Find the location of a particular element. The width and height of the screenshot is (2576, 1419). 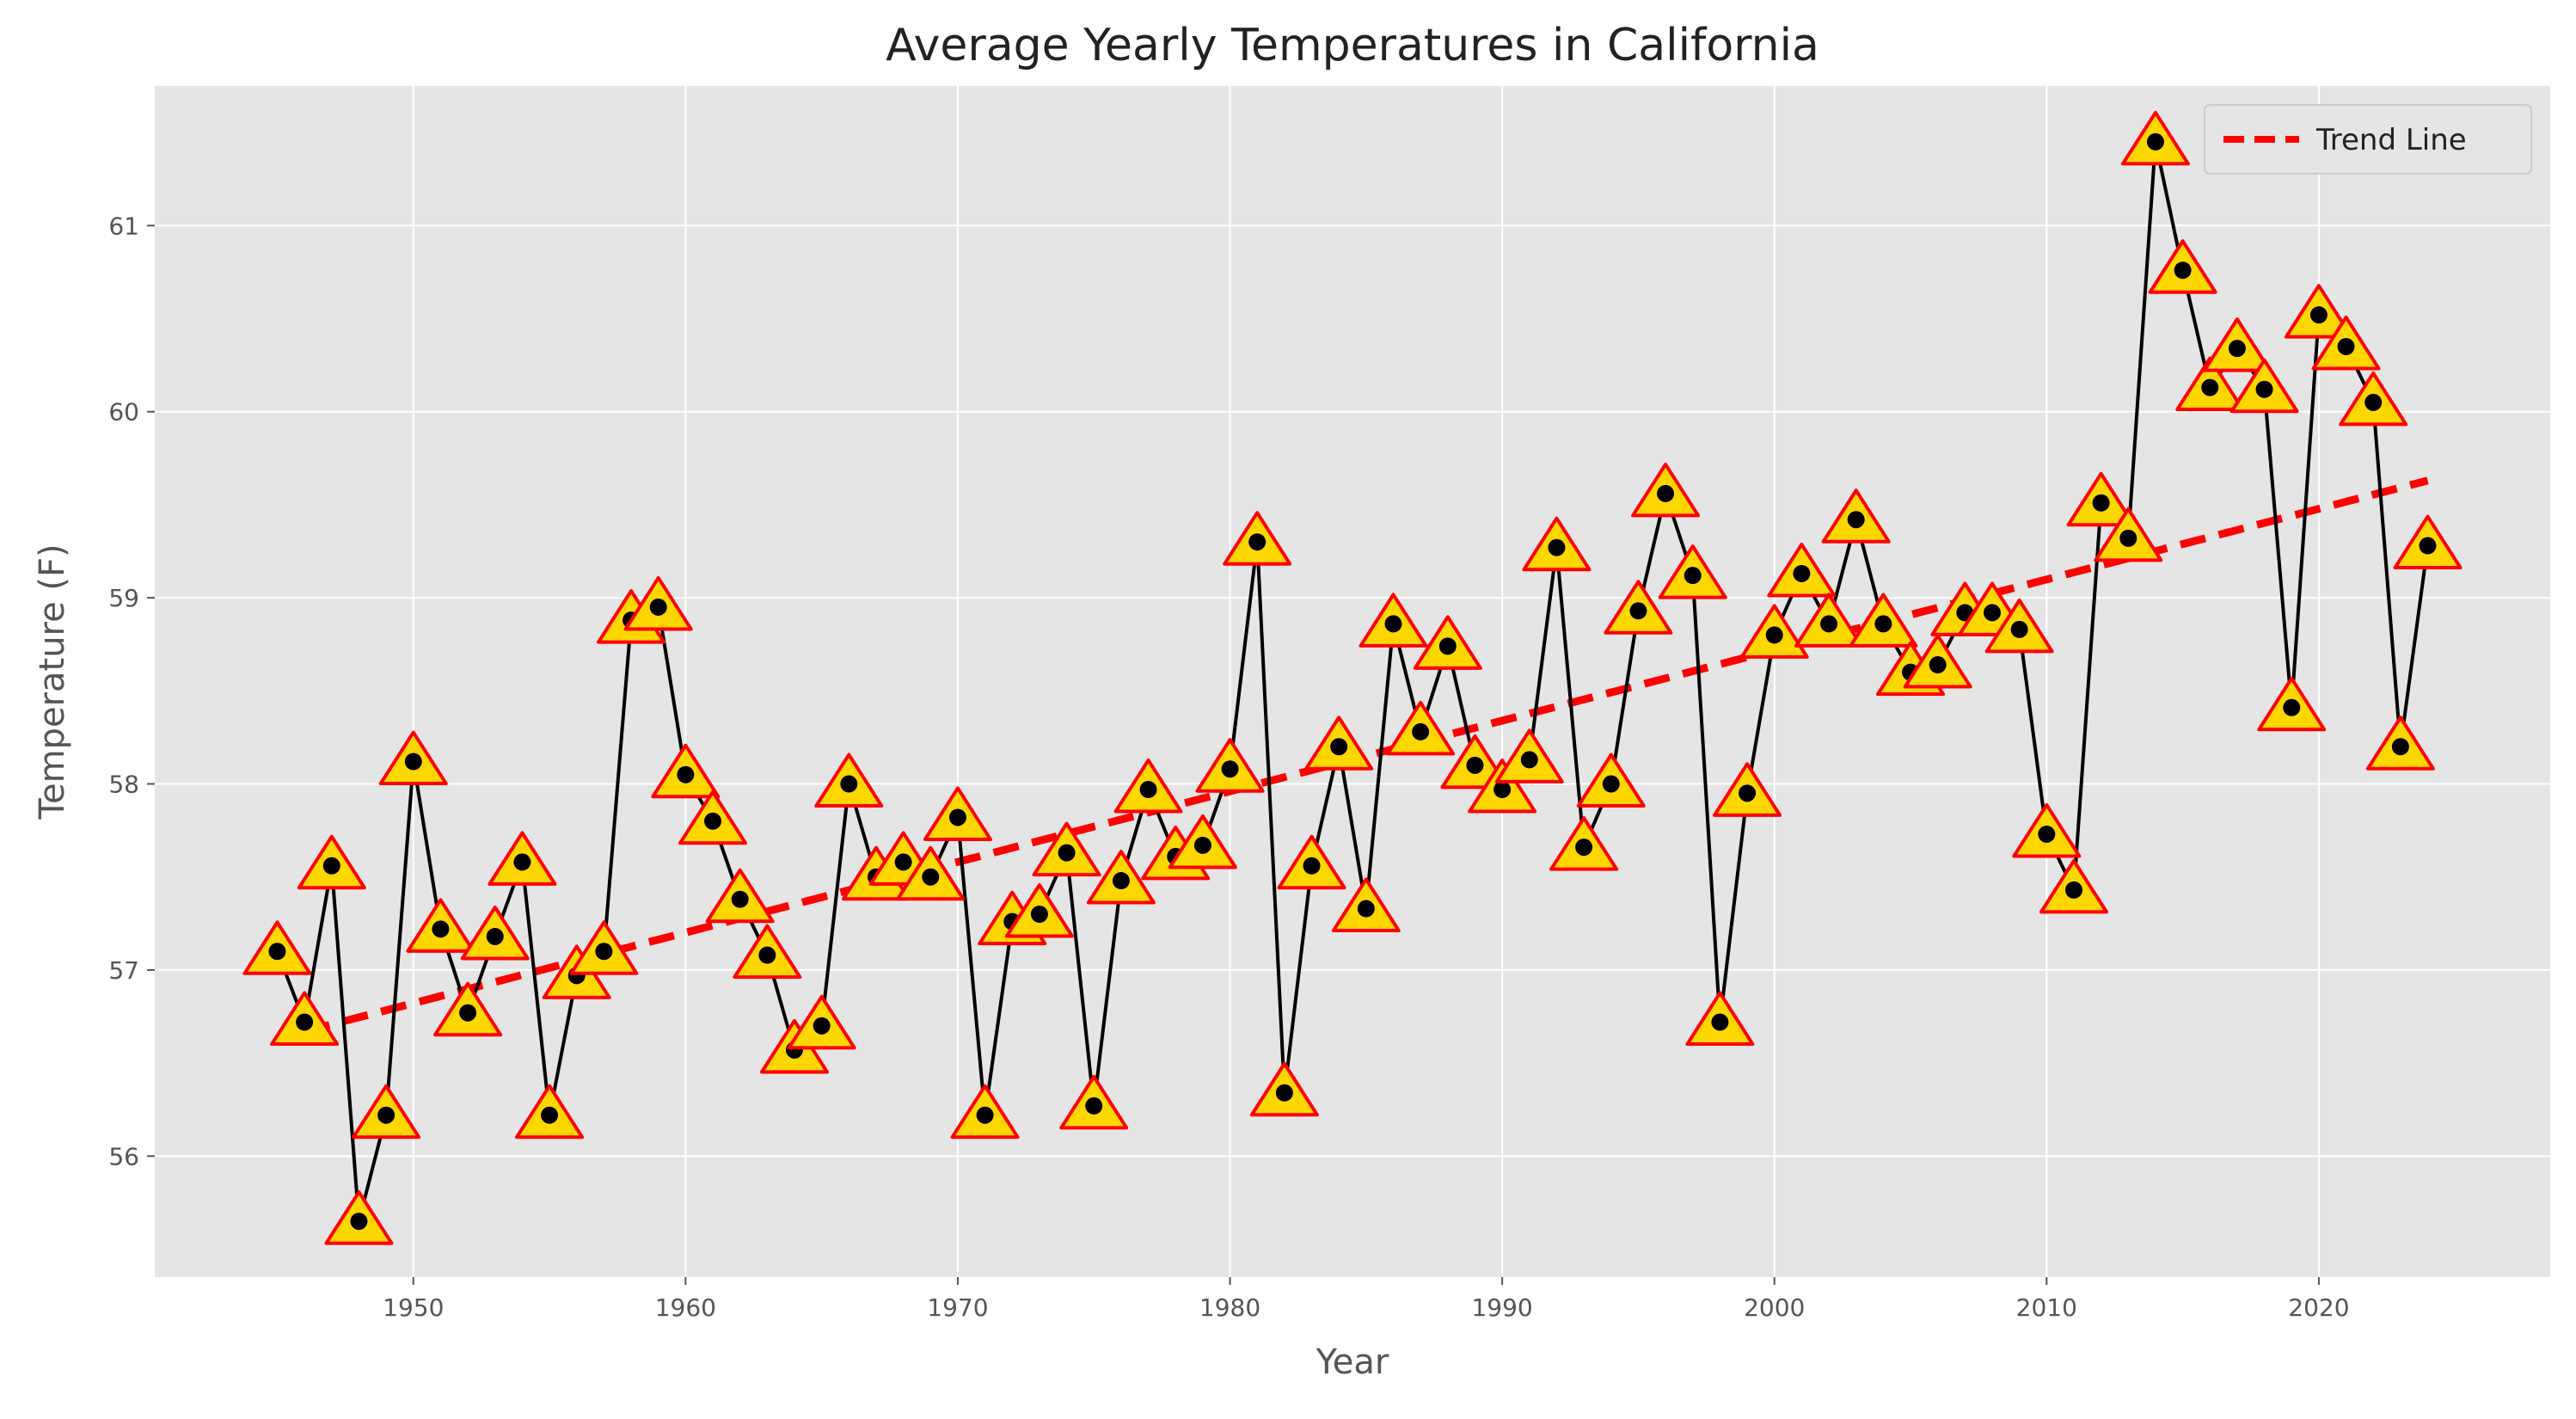

legend: Trend Line is located at coordinates (2368, 139).